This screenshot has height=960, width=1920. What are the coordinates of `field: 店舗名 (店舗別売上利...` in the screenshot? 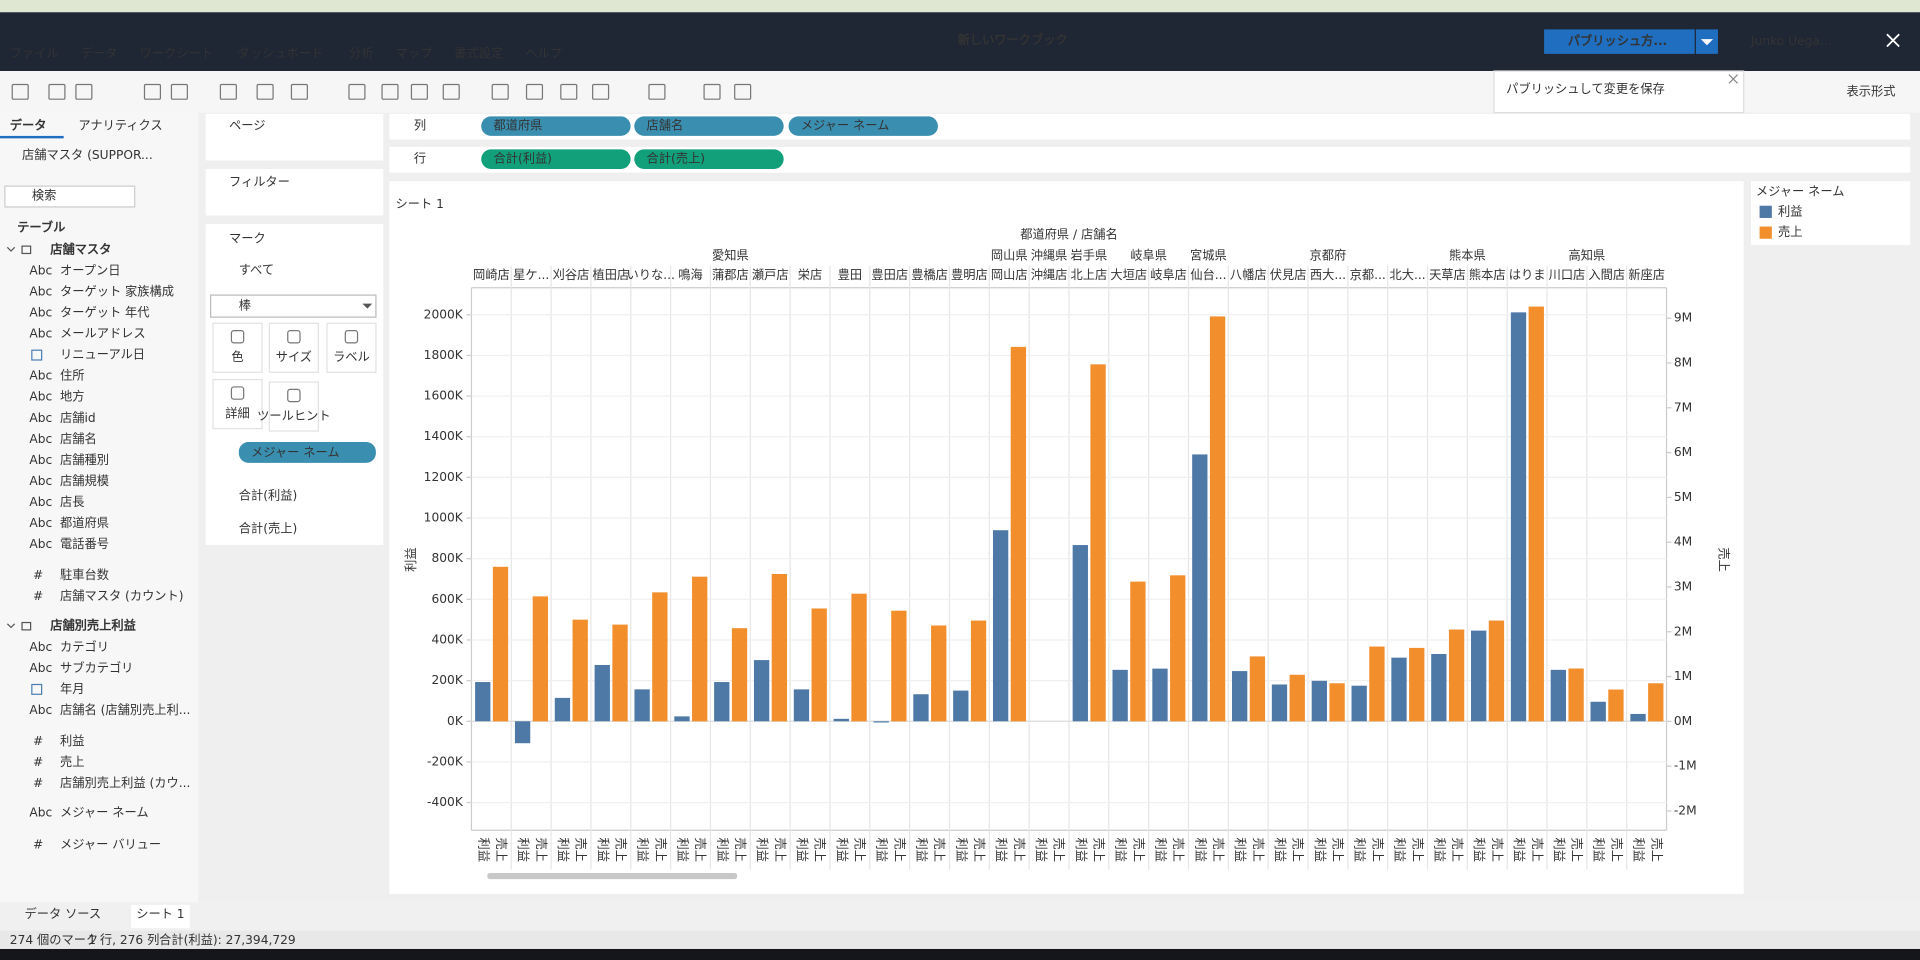 It's located at (125, 709).